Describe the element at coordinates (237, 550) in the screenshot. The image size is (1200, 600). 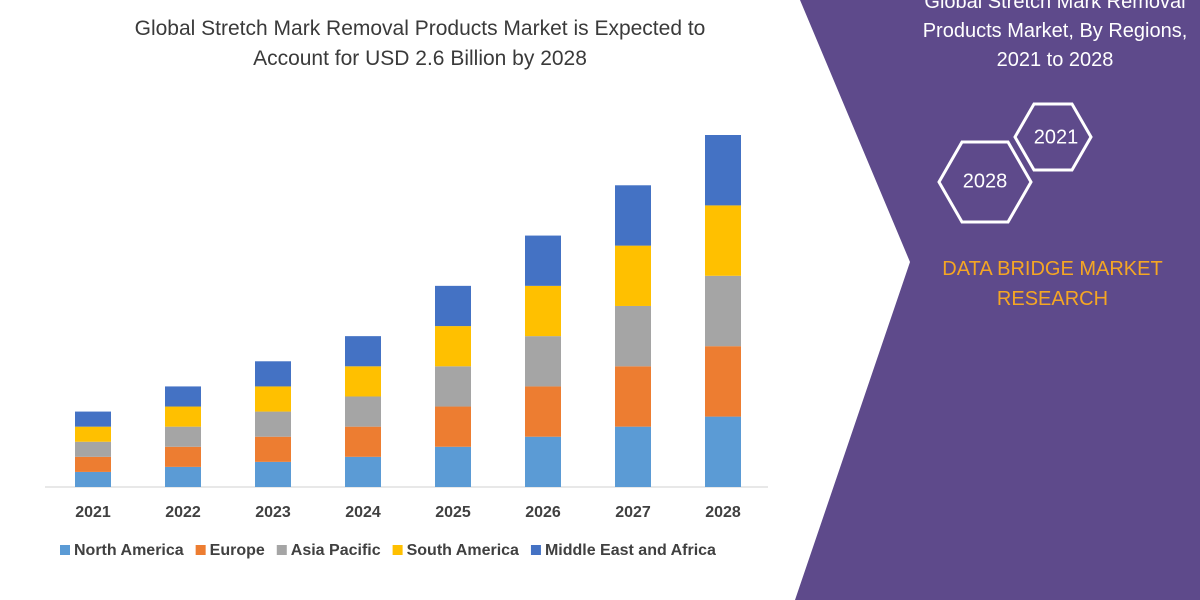
I see `legend-label: Europe` at that location.